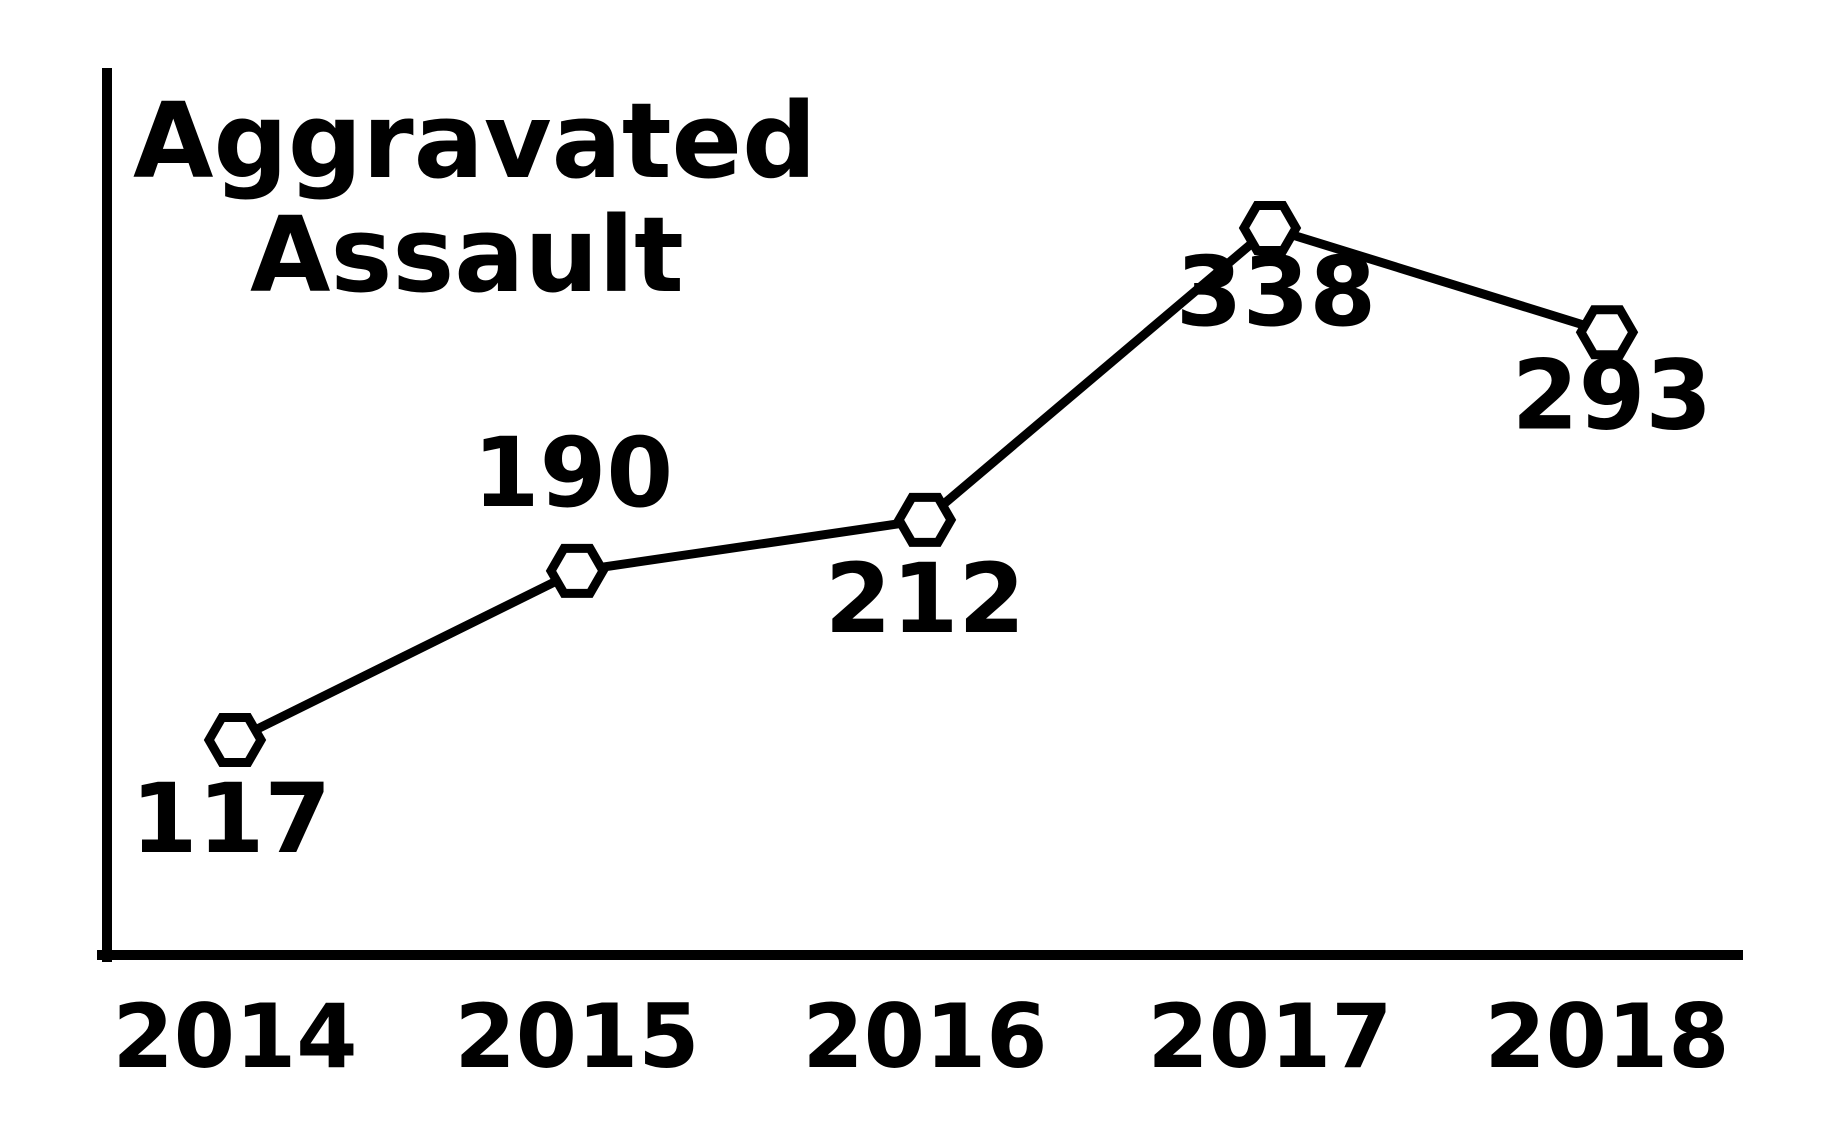 The height and width of the screenshot is (1135, 1825). Describe the element at coordinates (577, 1036) in the screenshot. I see `x-tick-label-2015: 2015` at that location.